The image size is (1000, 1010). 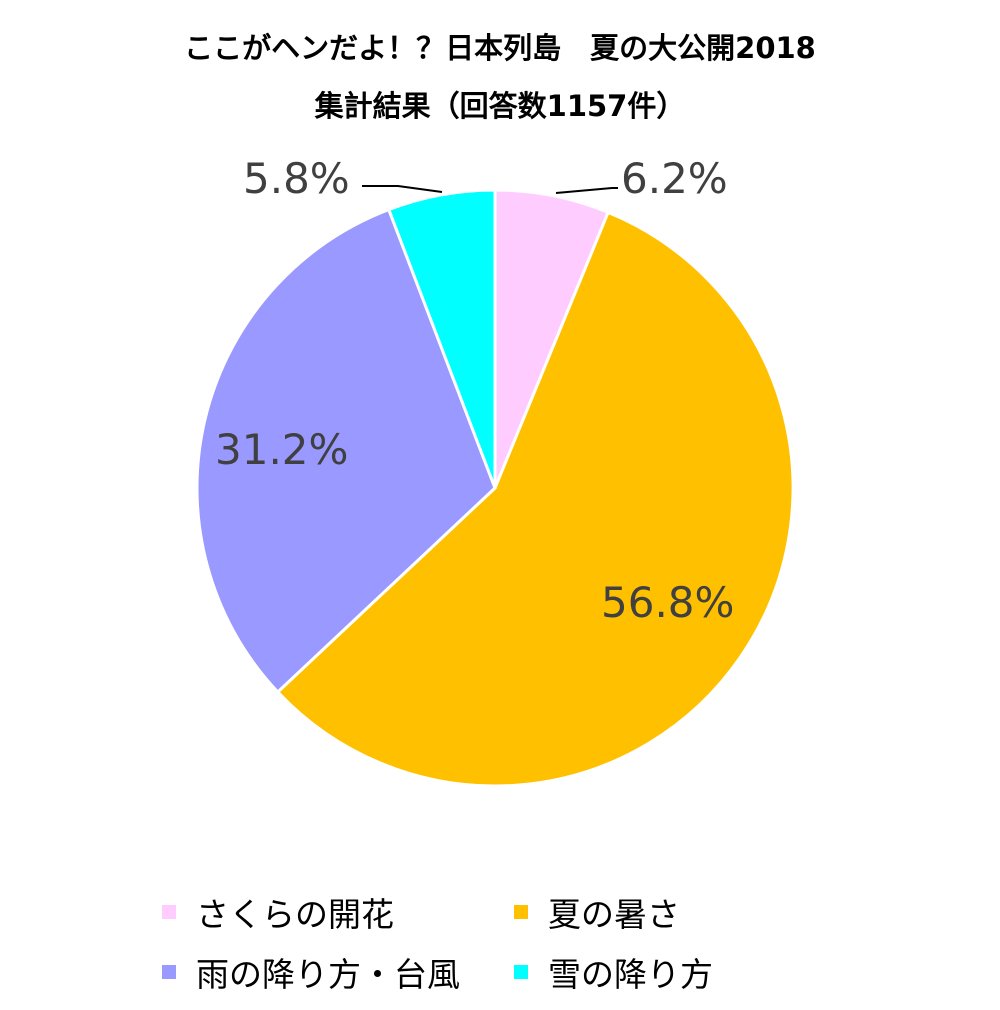 What do you see at coordinates (328, 974) in the screenshot?
I see `legend-label: 雨の降り方・台風` at bounding box center [328, 974].